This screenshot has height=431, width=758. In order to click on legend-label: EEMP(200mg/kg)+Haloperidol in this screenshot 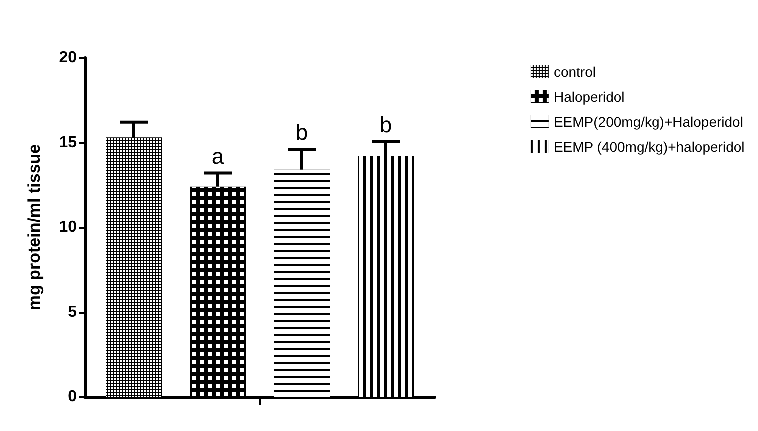, I will do `click(649, 122)`.